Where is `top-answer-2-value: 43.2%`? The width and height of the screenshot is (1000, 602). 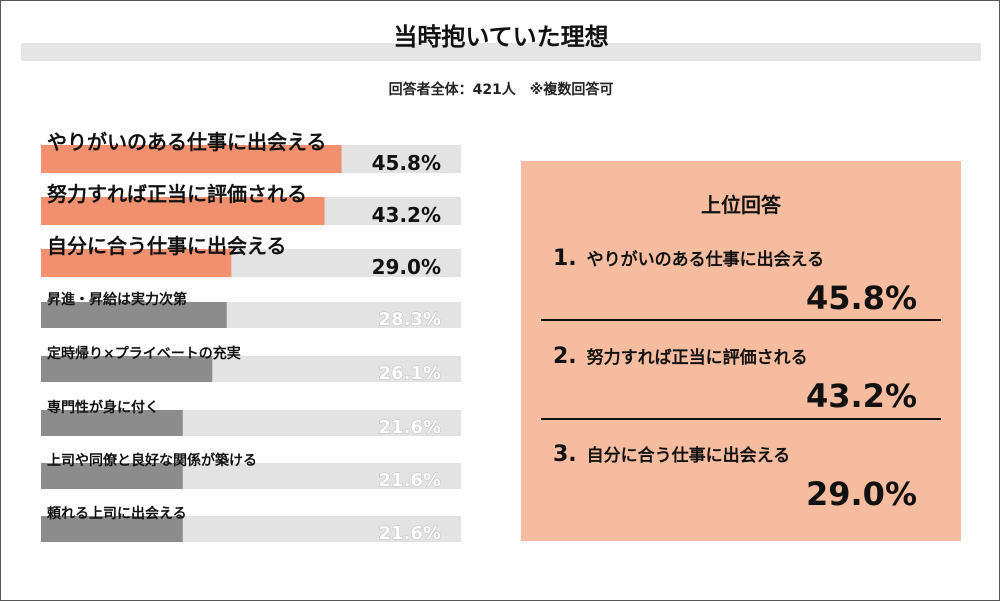 top-answer-2-value: 43.2% is located at coordinates (861, 396).